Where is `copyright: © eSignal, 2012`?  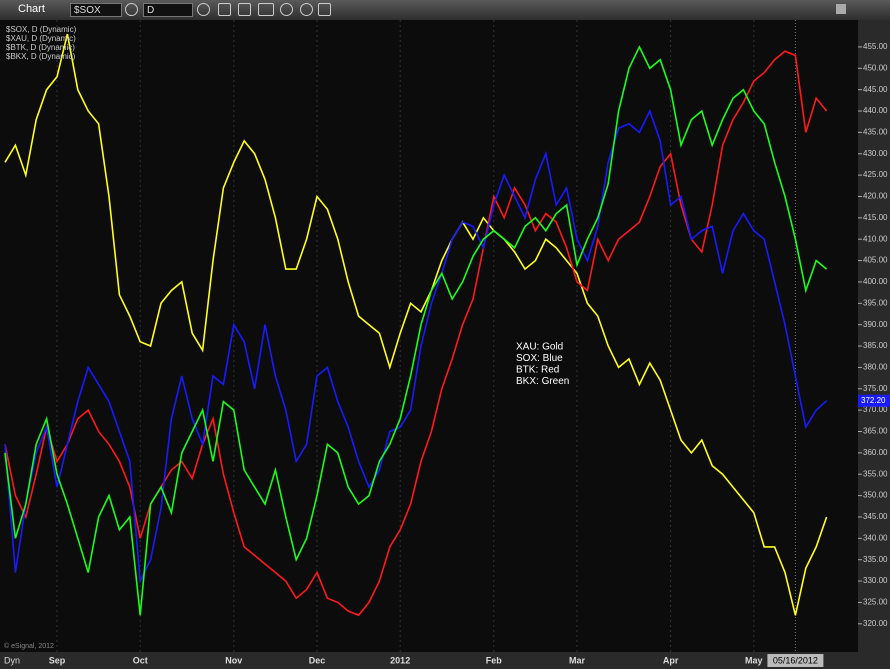
copyright: © eSignal, 2012 is located at coordinates (29, 646).